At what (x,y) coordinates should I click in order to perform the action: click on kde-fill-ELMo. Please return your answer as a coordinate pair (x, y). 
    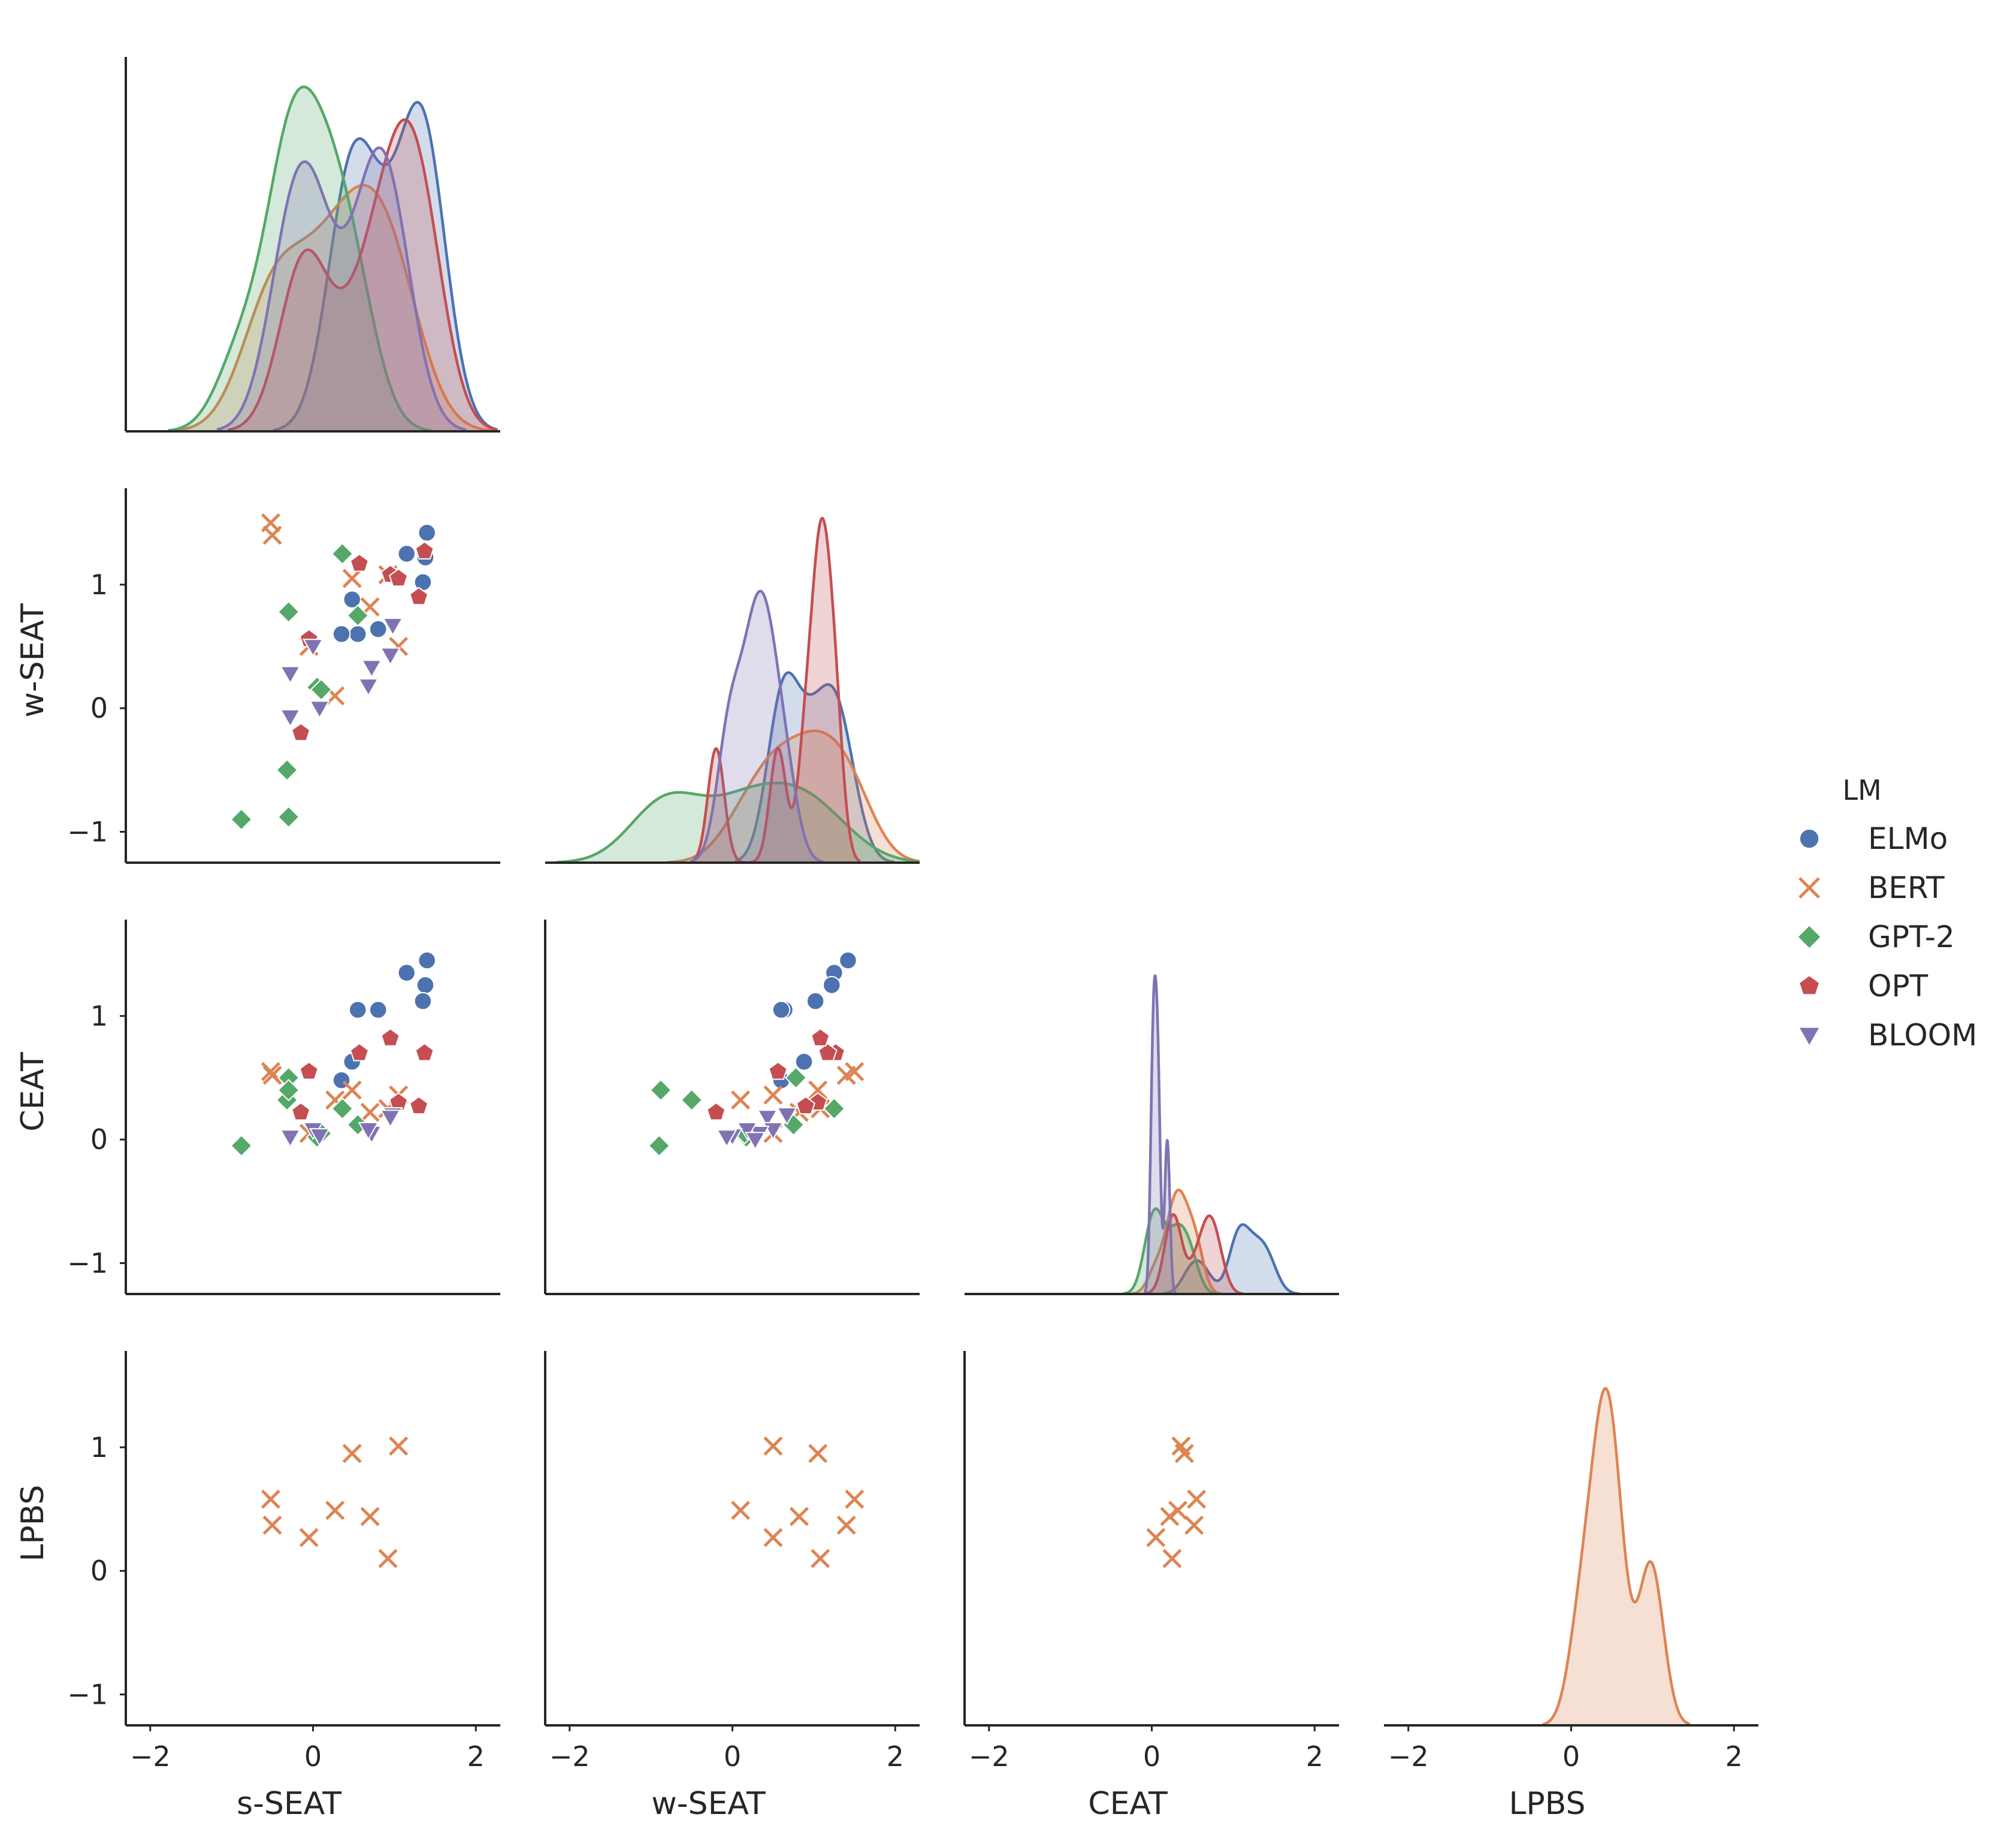
    Looking at the image, I should click on (384, 266).